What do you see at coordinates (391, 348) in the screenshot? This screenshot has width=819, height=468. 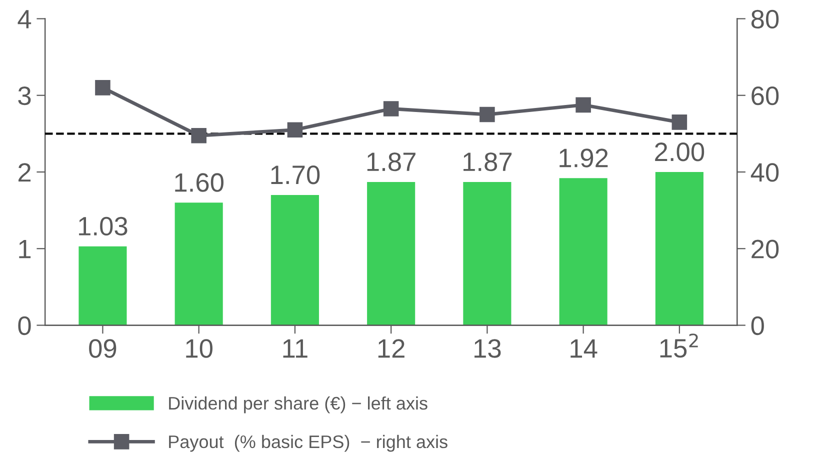 I see `x-tick-label: 12` at bounding box center [391, 348].